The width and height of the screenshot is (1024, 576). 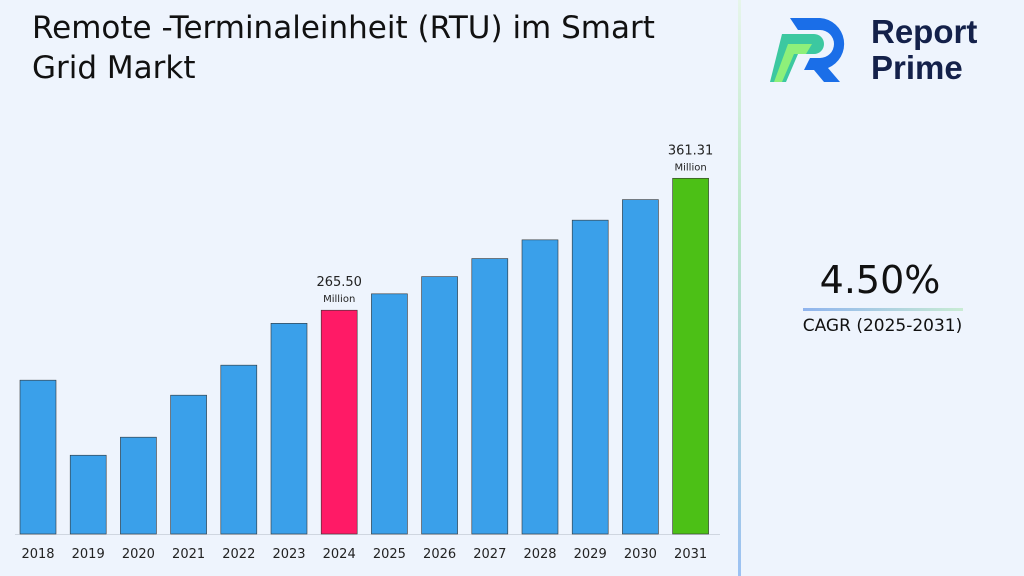 I want to click on bar-2030, so click(x=640, y=367).